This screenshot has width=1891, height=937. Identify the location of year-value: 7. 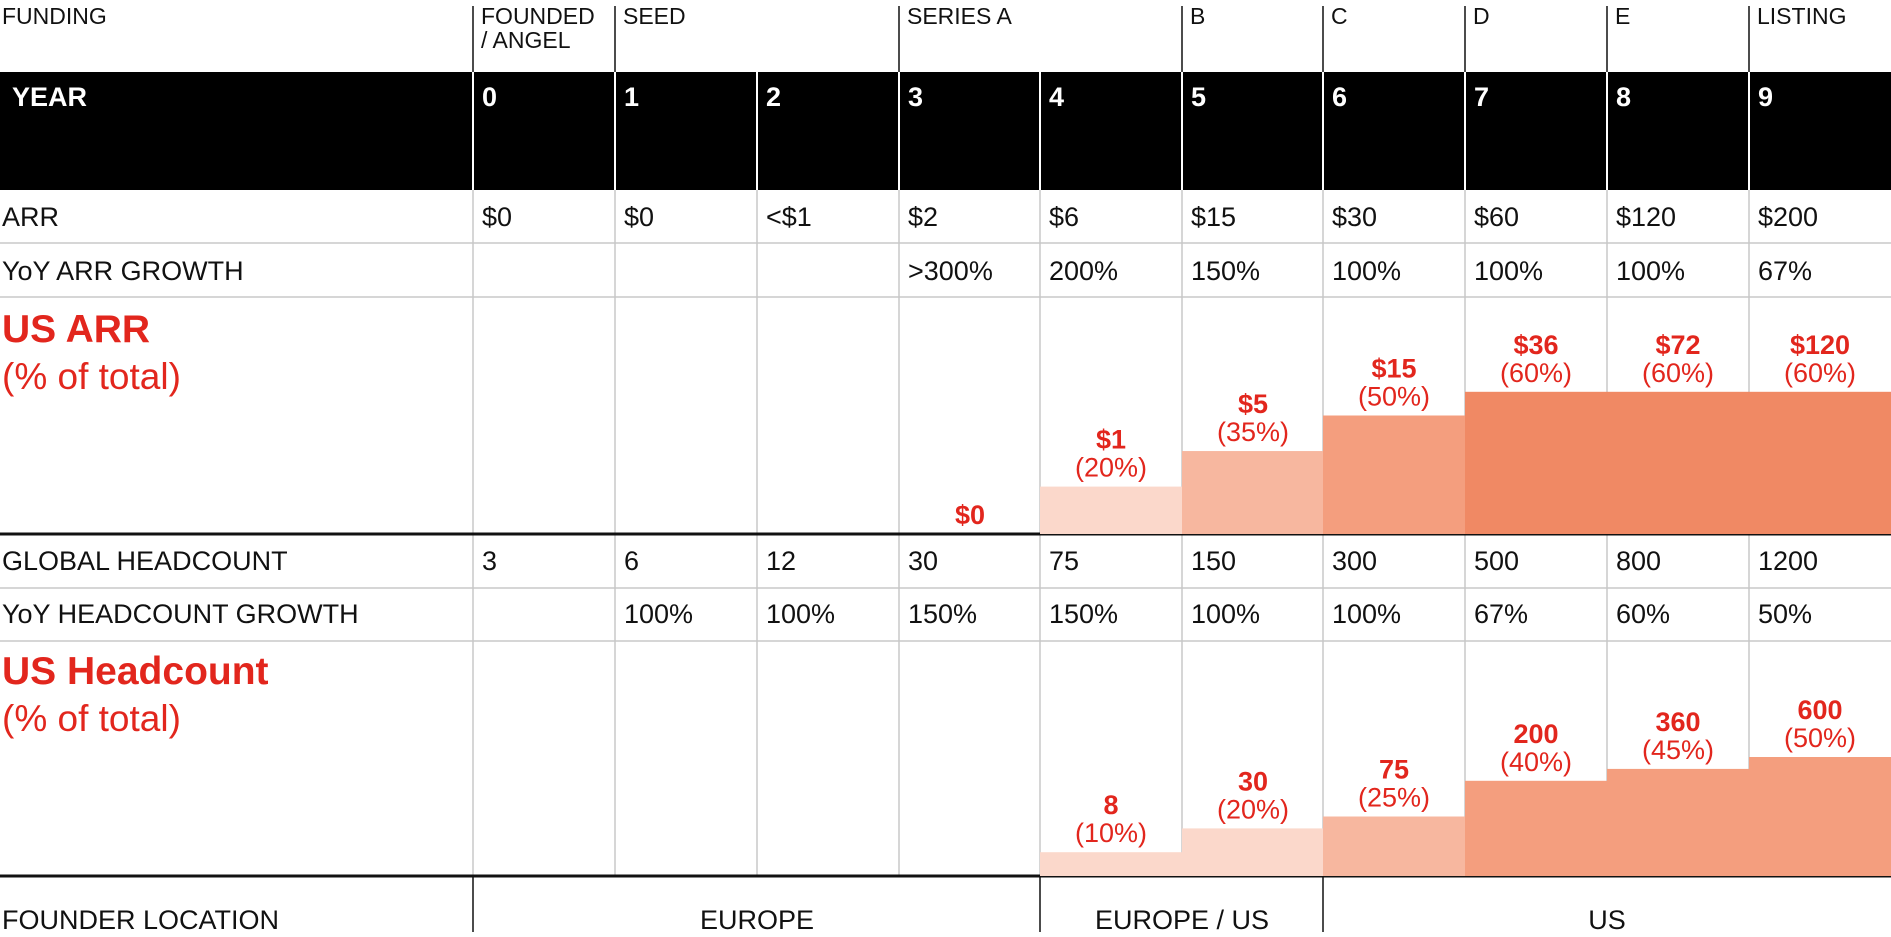
(1481, 97).